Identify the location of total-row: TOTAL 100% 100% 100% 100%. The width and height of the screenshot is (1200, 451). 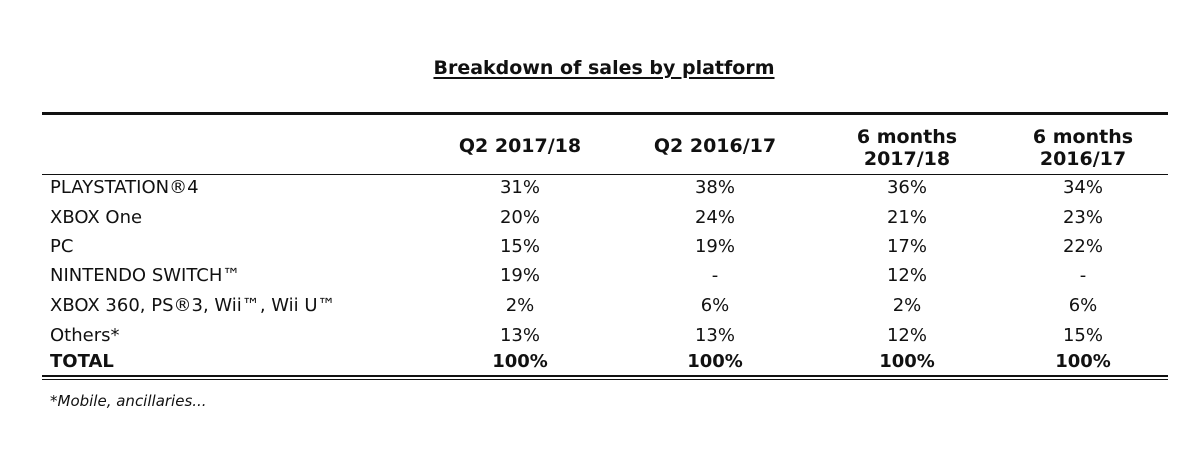
(600, 362).